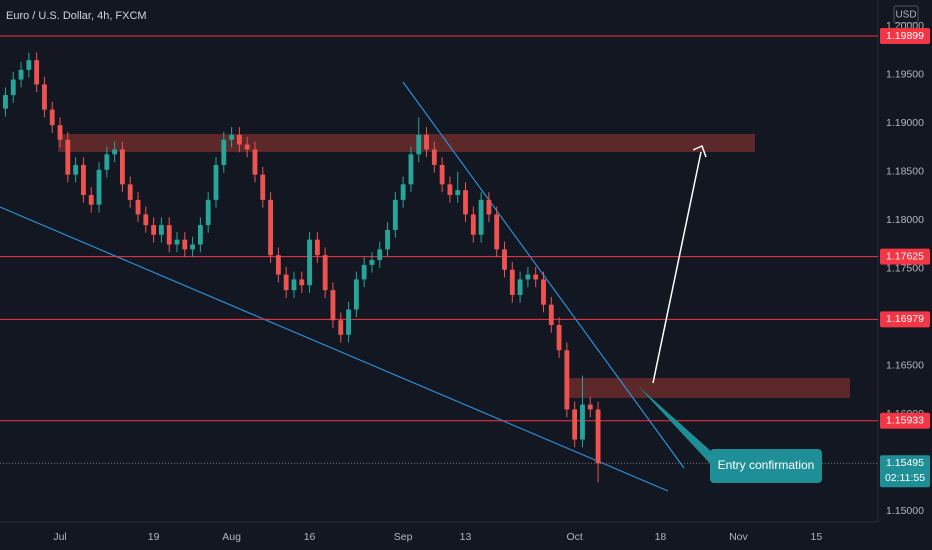 The width and height of the screenshot is (932, 550). What do you see at coordinates (154, 537) in the screenshot?
I see `x-tick-label: 19` at bounding box center [154, 537].